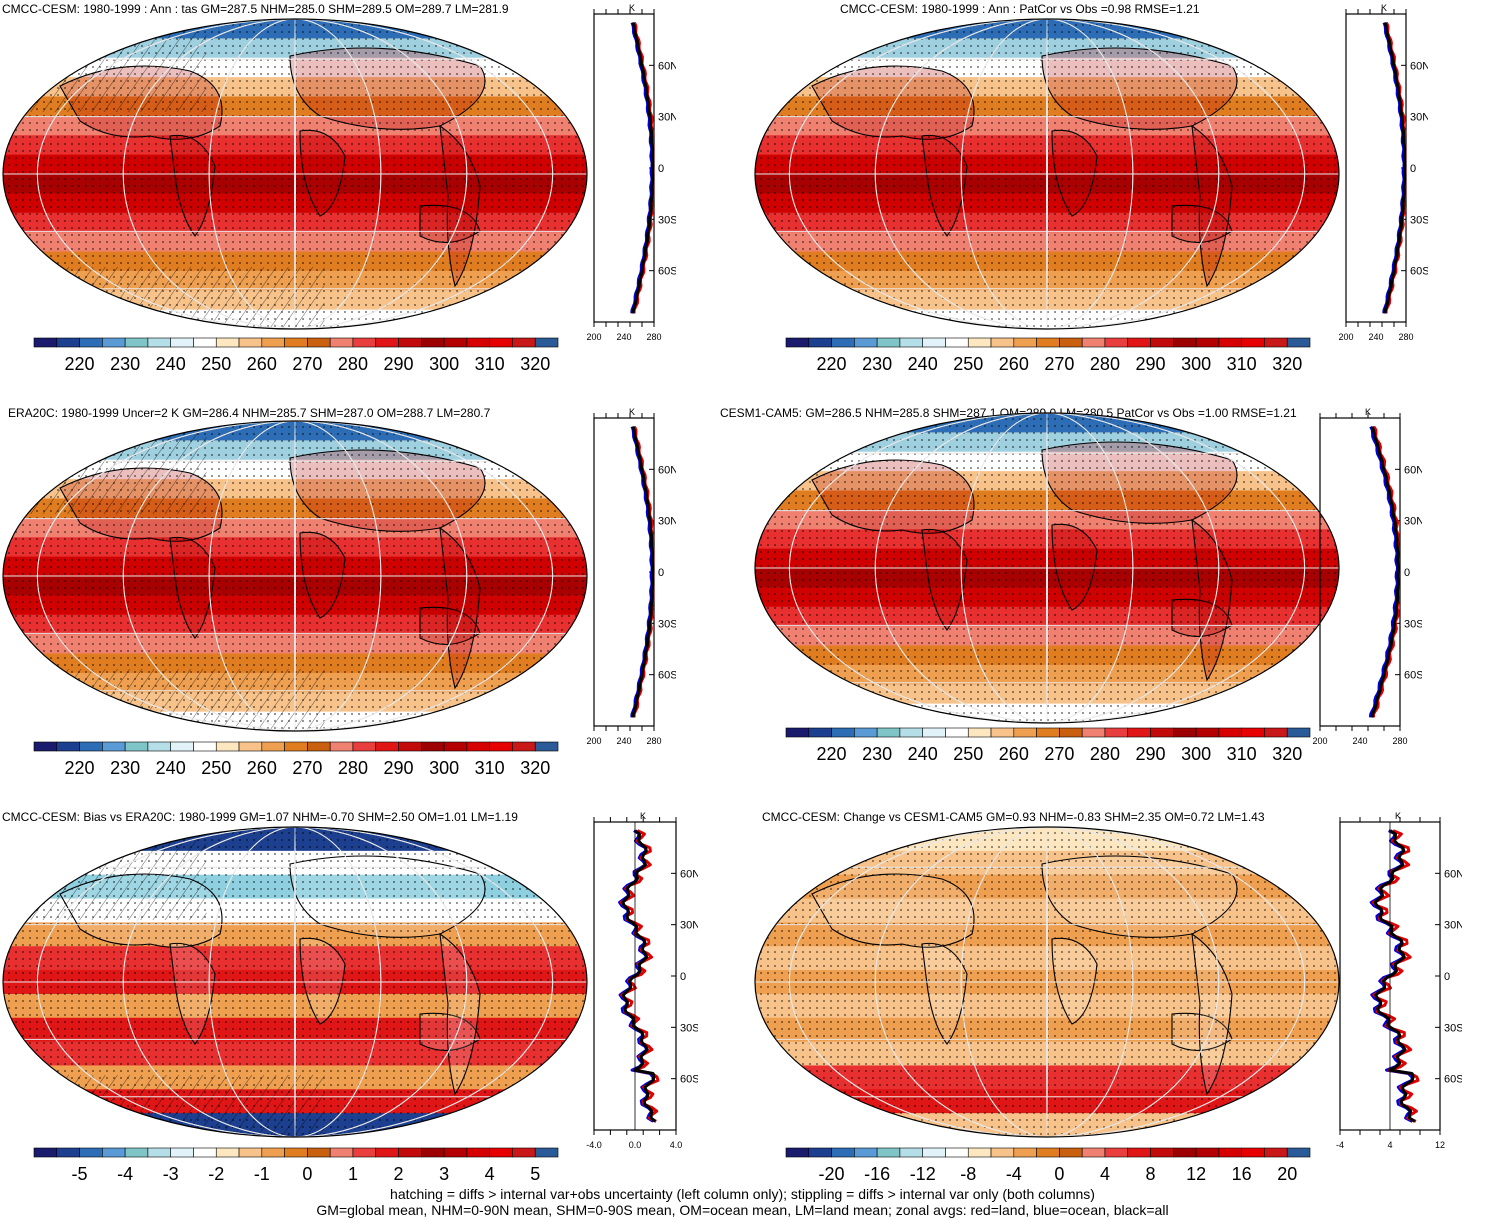  Describe the element at coordinates (593, 741) in the screenshot. I see `value-tick-label: 200` at that location.